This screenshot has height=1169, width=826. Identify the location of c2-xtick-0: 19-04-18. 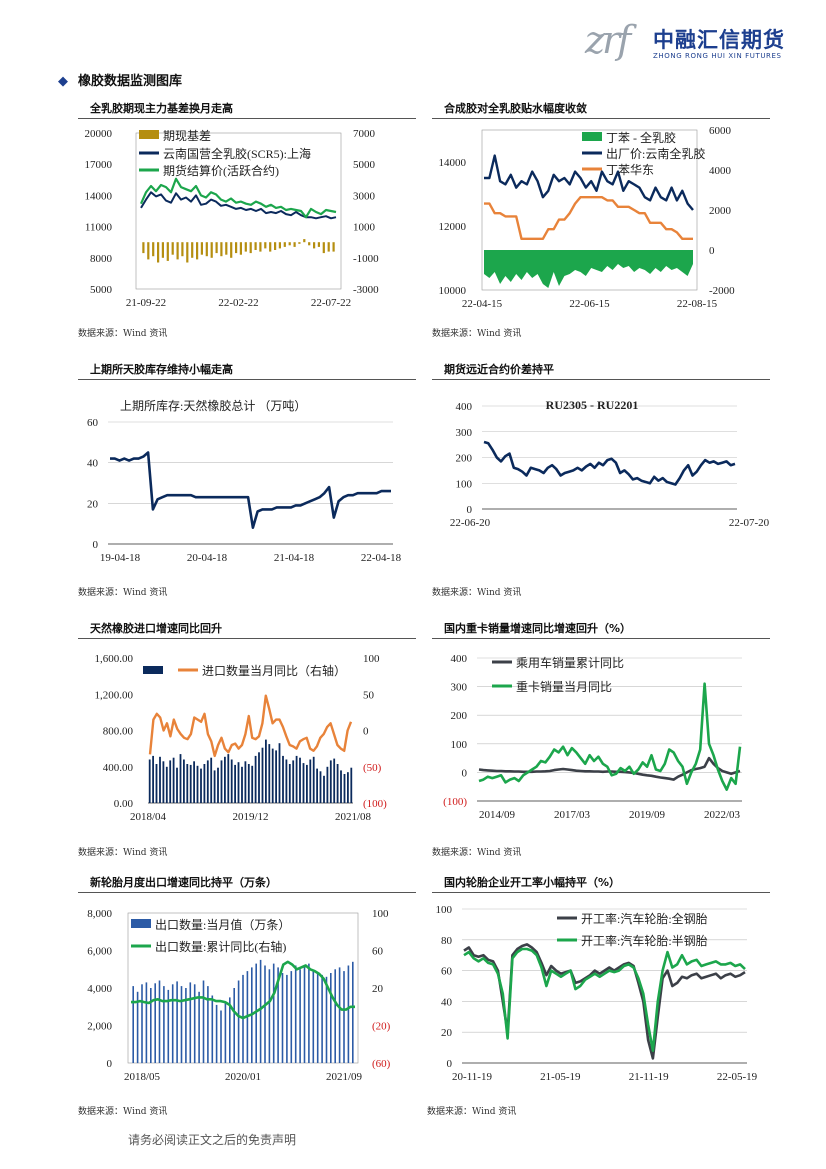
(120, 558).